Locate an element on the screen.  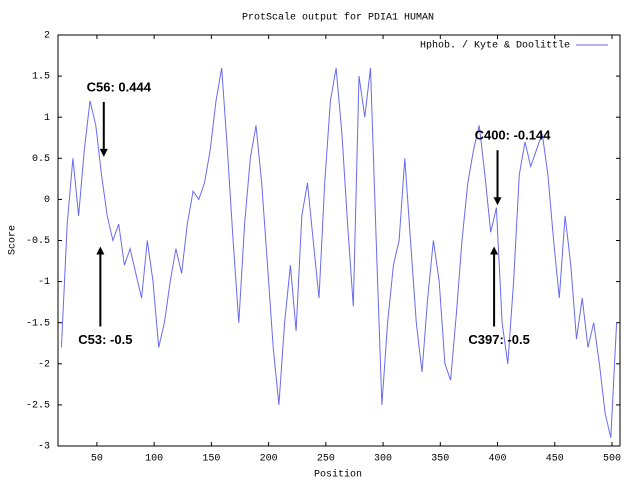
annotation: C56: 0.444 is located at coordinates (119, 86).